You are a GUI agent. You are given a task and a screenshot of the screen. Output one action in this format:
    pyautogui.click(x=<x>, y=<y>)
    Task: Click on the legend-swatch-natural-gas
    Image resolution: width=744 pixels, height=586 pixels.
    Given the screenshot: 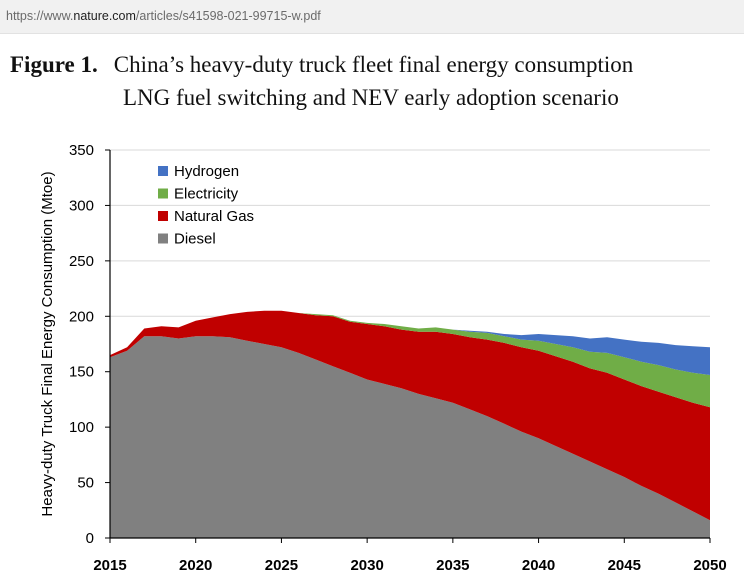 What is the action you would take?
    pyautogui.click(x=163, y=216)
    